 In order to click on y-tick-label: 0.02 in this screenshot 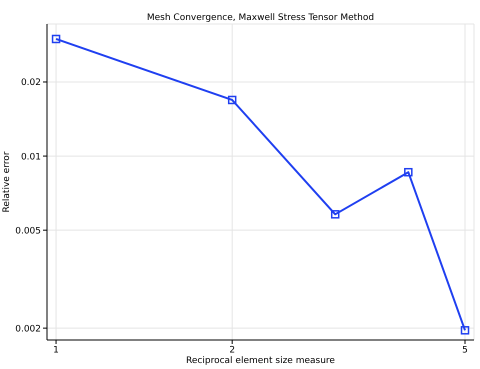, I will do `click(30, 83)`.